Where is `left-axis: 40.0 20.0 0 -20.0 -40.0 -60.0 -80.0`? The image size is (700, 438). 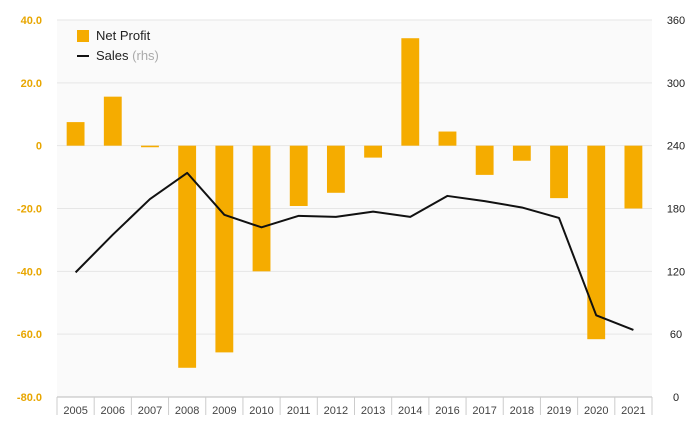
left-axis: 40.0 20.0 0 -20.0 -40.0 -60.0 -80.0 is located at coordinates (29, 209).